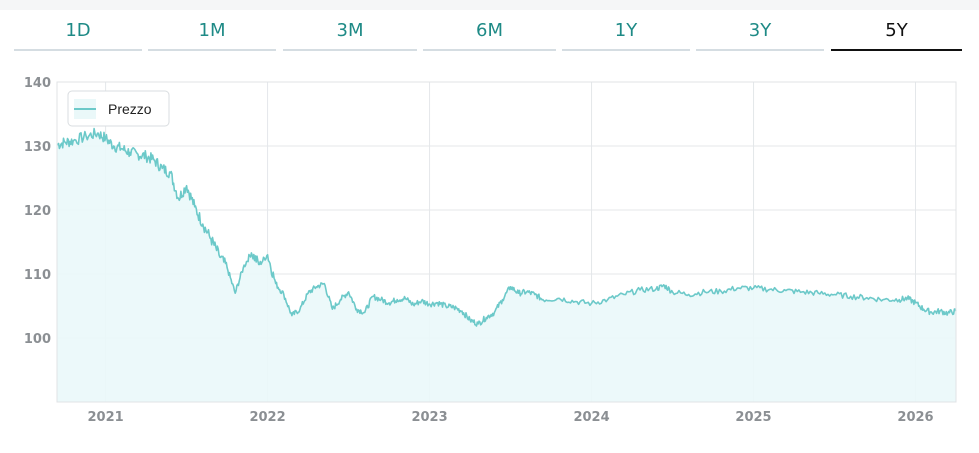 This screenshot has height=453, width=979. Describe the element at coordinates (896, 32) in the screenshot. I see `tab-5y: 5Y` at that location.